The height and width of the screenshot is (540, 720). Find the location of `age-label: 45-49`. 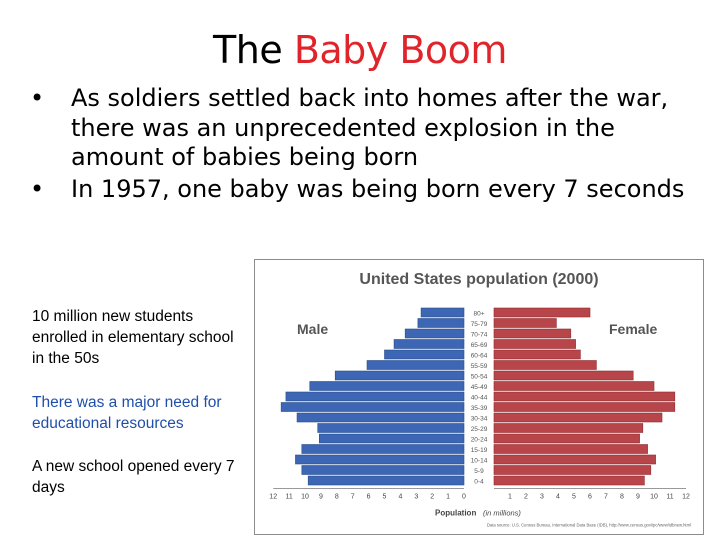

age-label: 45-49 is located at coordinates (479, 387).